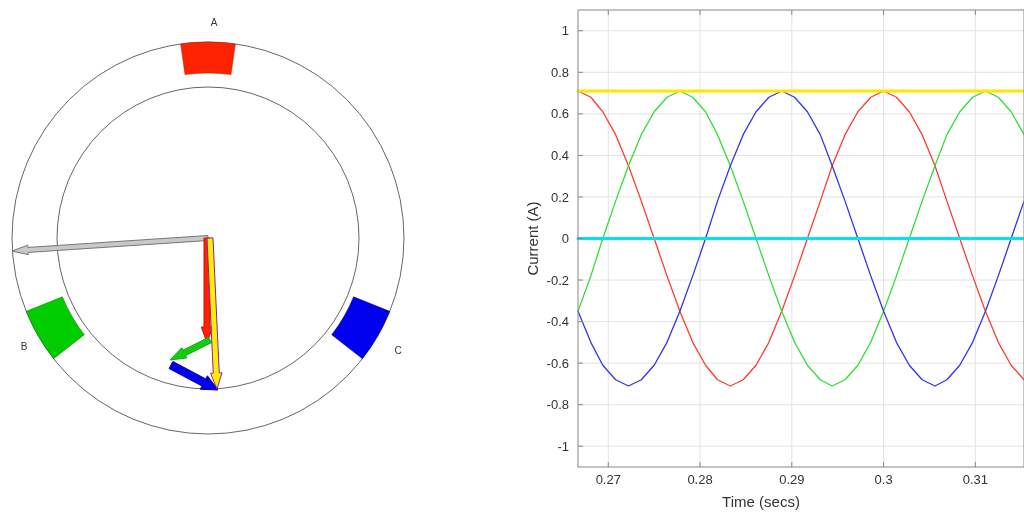  What do you see at coordinates (700, 479) in the screenshot?
I see `x-tick-label: 0.28` at bounding box center [700, 479].